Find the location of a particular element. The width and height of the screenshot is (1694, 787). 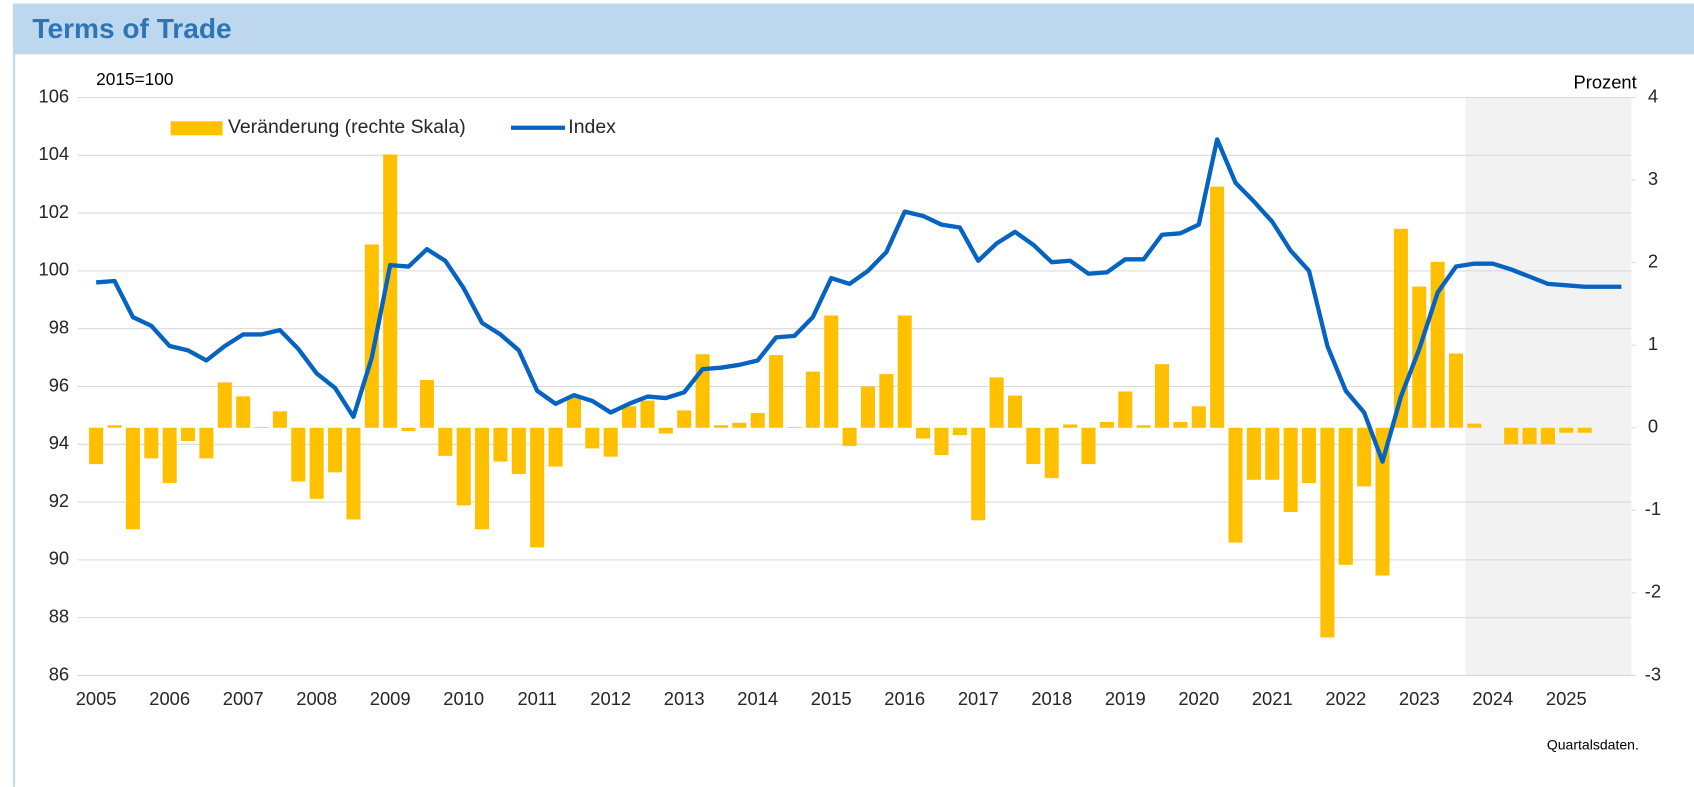

x-tick-label: 2010 is located at coordinates (463, 698).